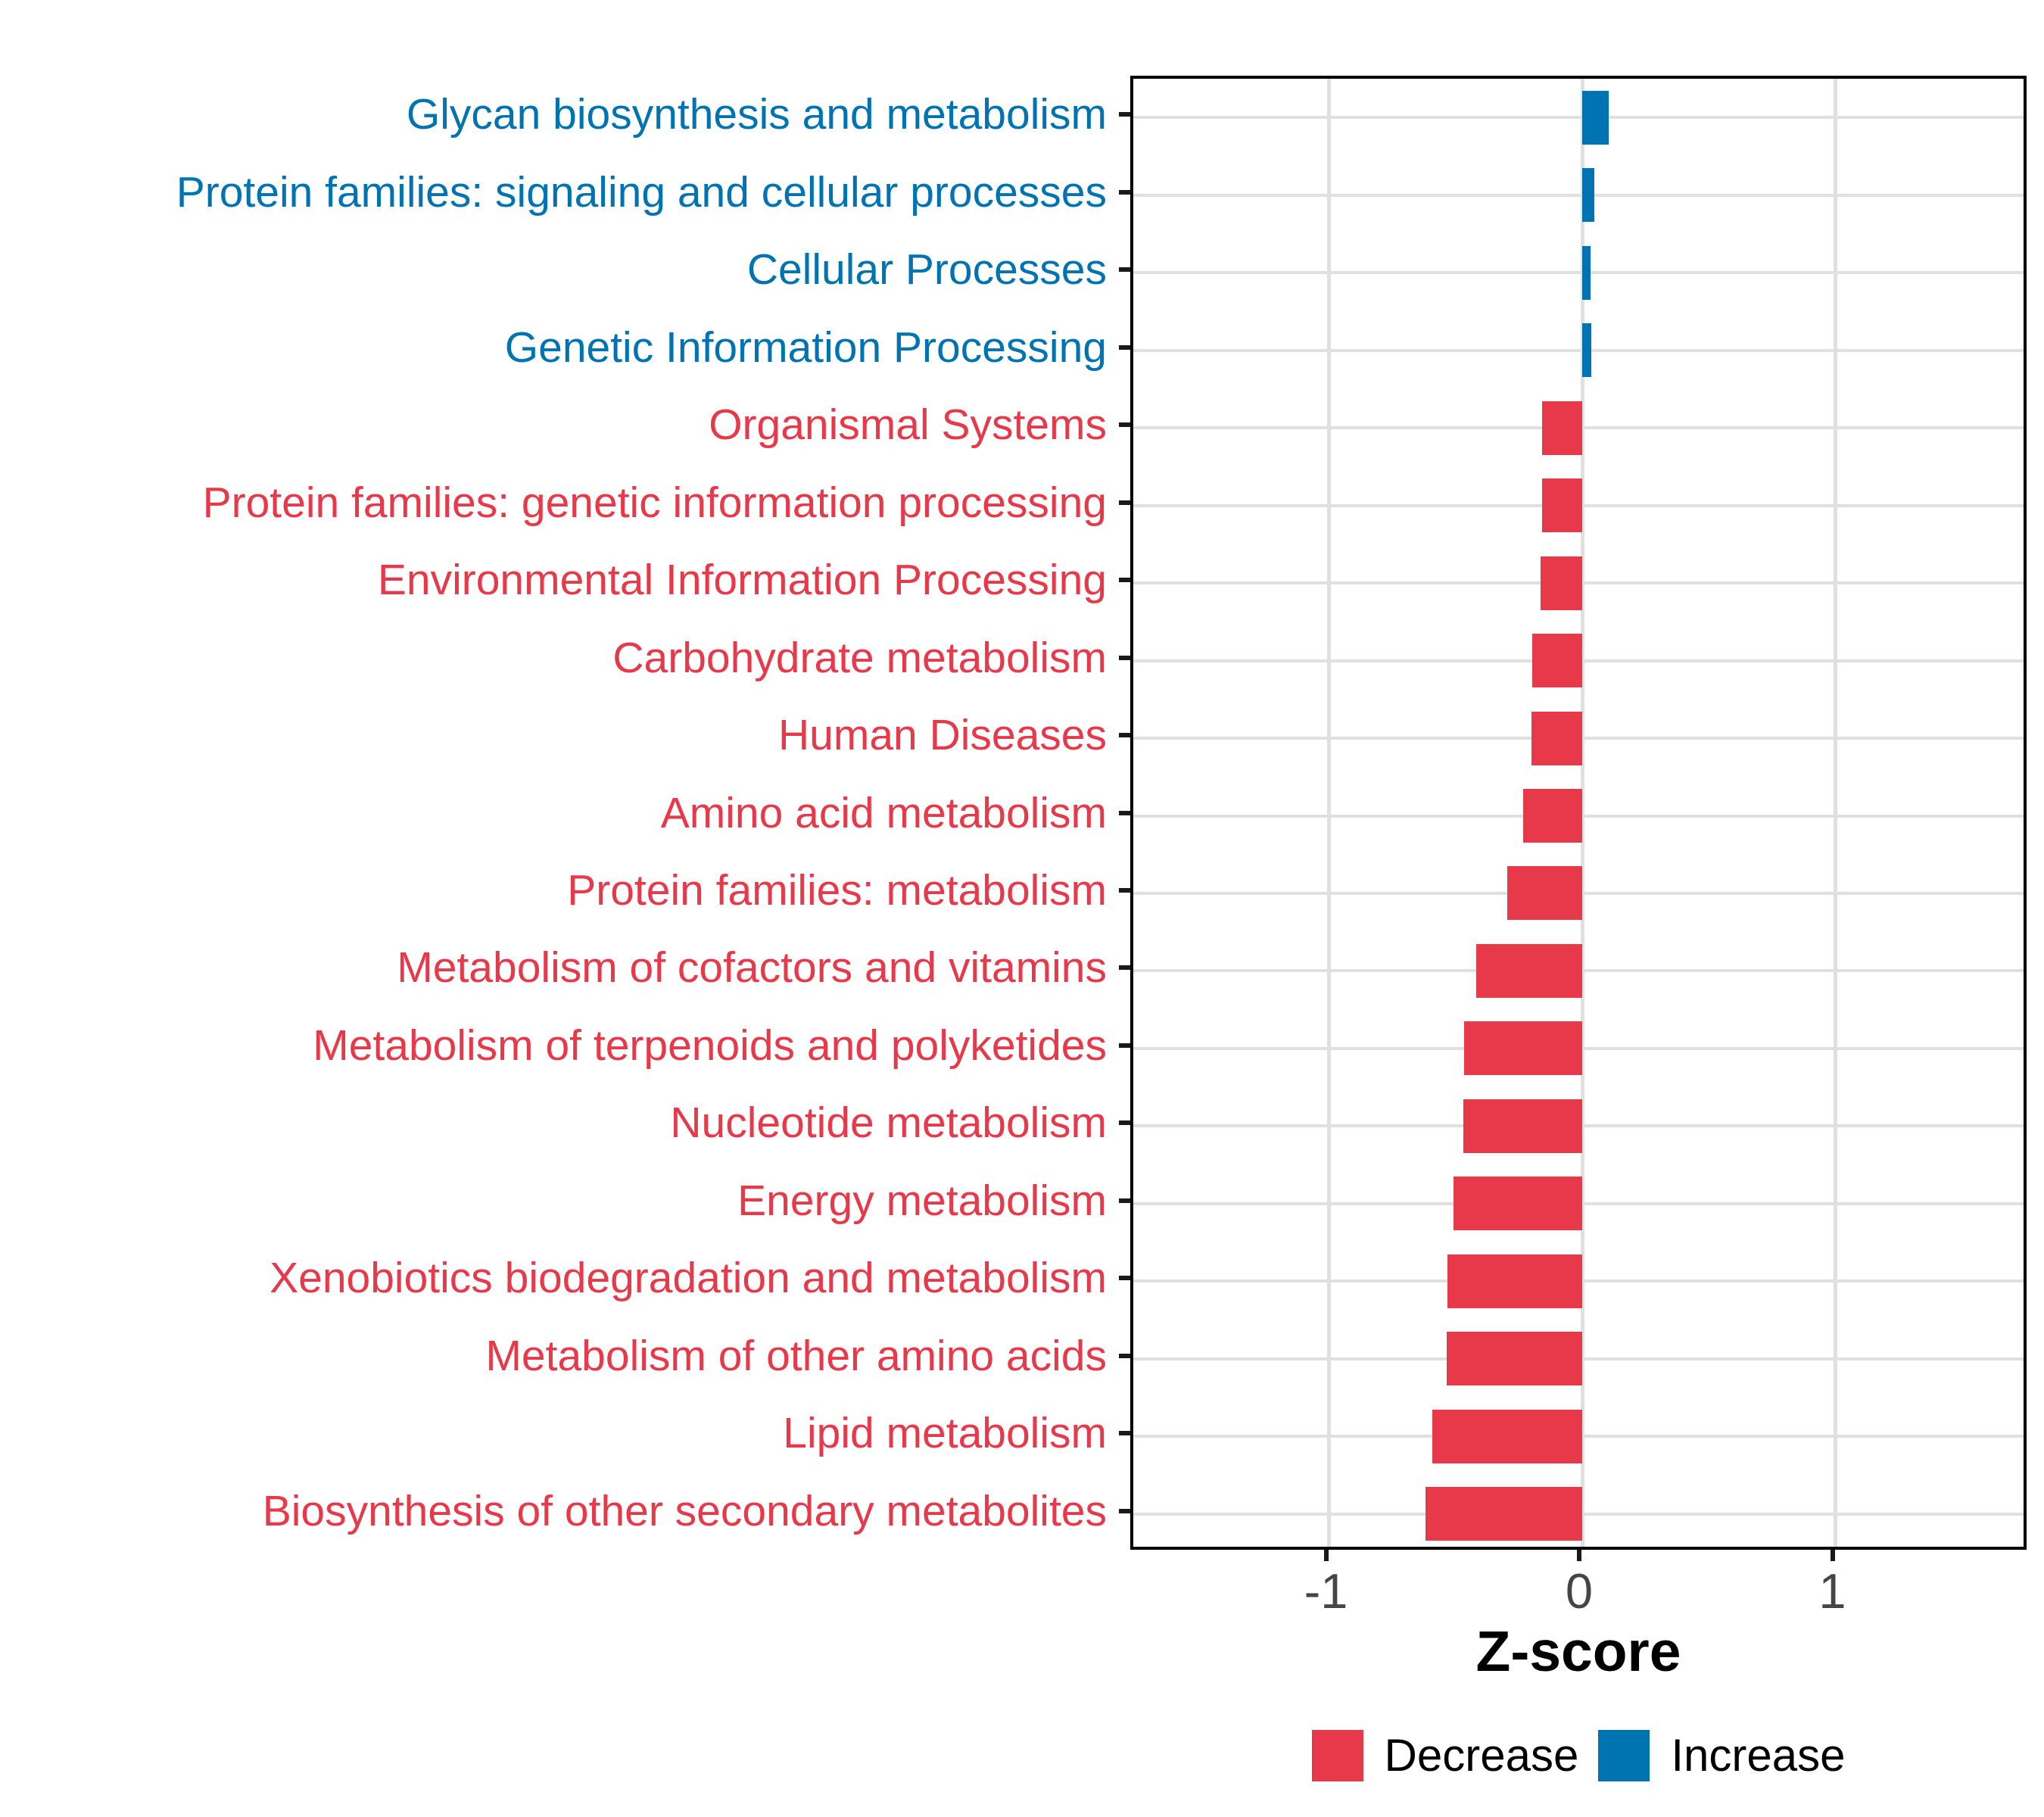 The image size is (2044, 1817). What do you see at coordinates (756, 114) in the screenshot?
I see `category-label: Glycan biosynthesis and metabolism` at bounding box center [756, 114].